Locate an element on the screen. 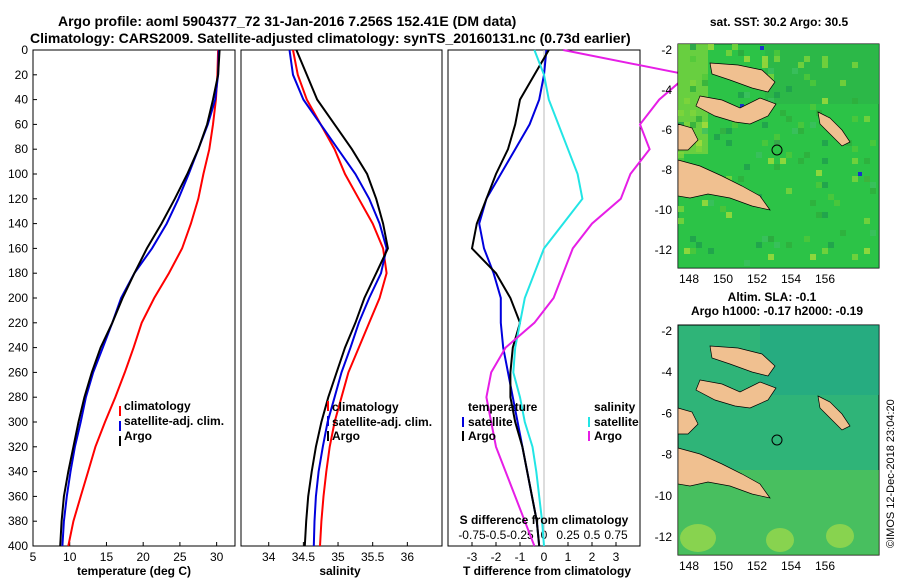  sla-field-ne is located at coordinates (819, 360).